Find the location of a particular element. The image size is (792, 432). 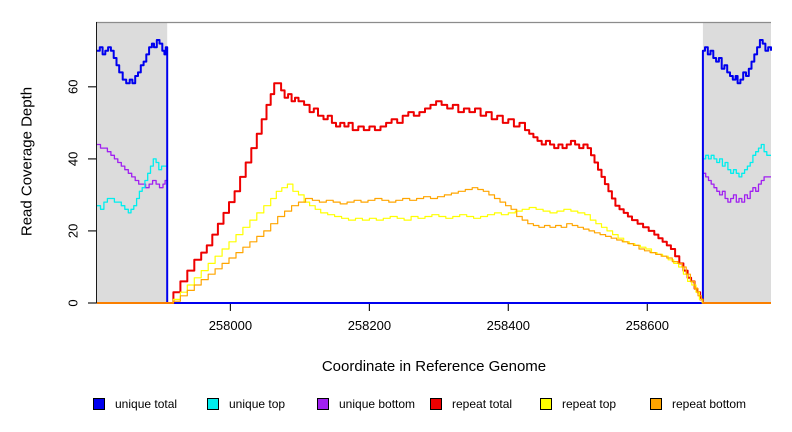

legend-label: unique total is located at coordinates (146, 404).